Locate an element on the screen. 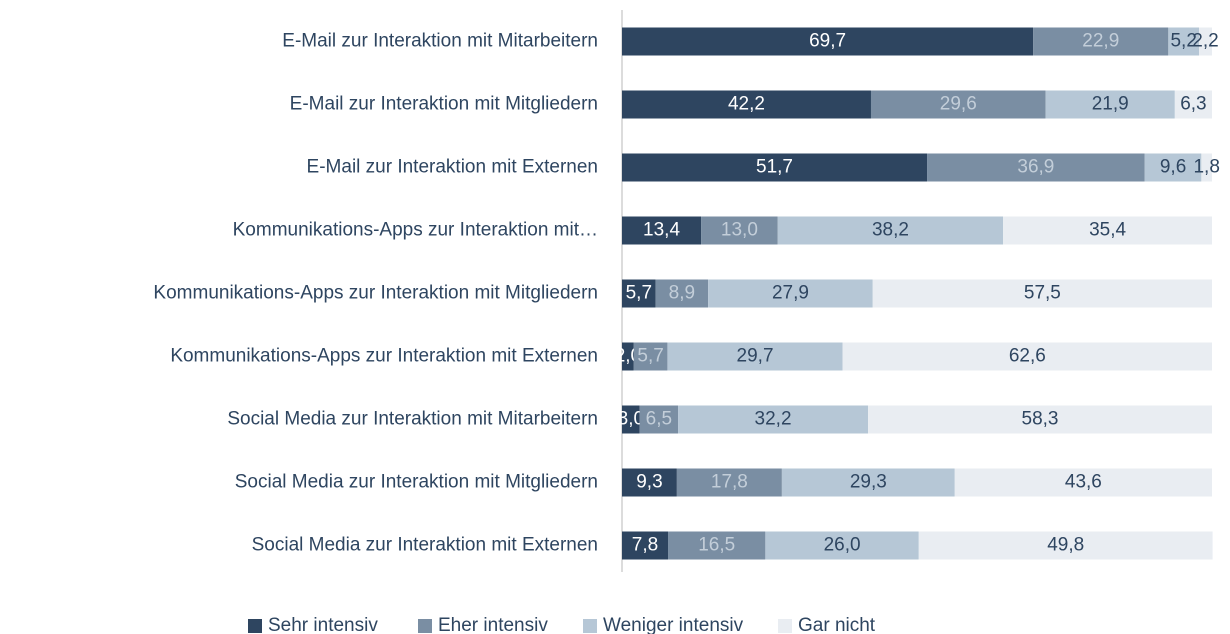 The width and height of the screenshot is (1230, 634). value-label: 6,5 is located at coordinates (659, 419).